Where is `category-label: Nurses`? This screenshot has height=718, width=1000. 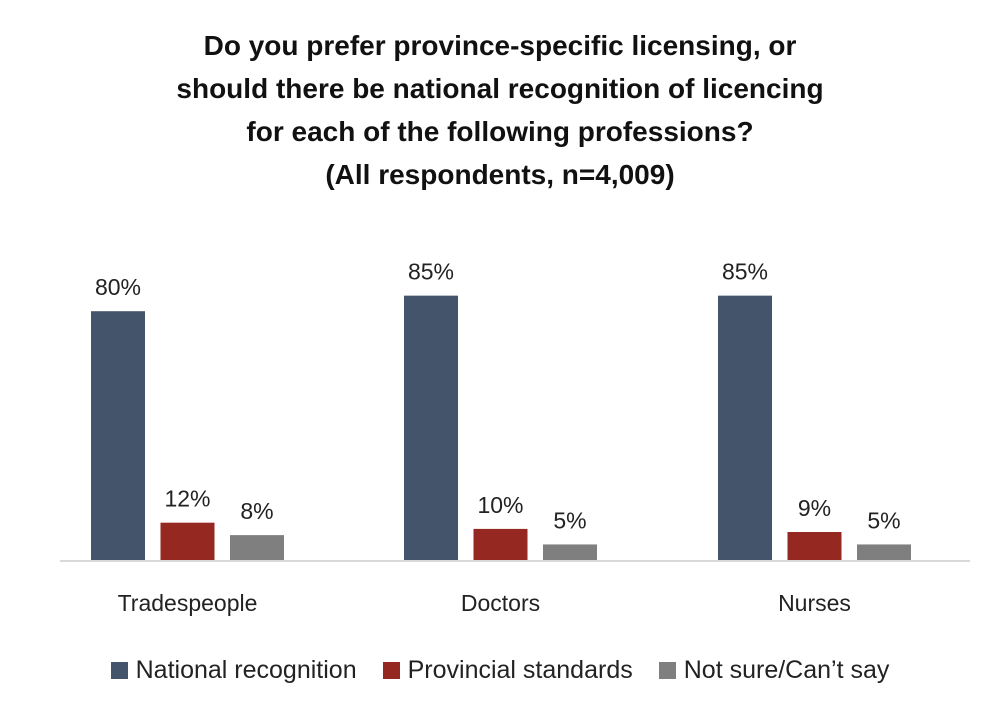
category-label: Nurses is located at coordinates (814, 603).